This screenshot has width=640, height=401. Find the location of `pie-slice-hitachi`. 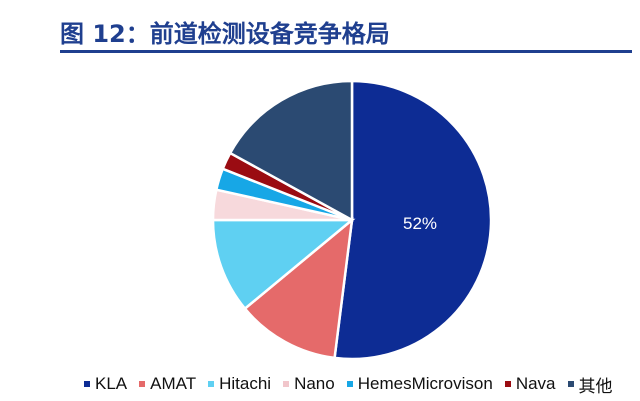

pie-slice-hitachi is located at coordinates (283, 264).